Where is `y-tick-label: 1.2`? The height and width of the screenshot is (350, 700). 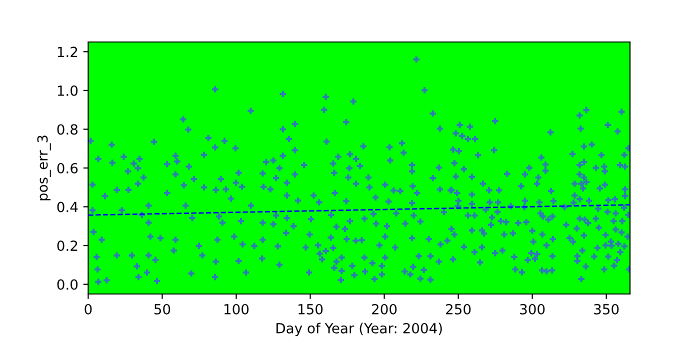
y-tick-label: 1.2 is located at coordinates (68, 51).